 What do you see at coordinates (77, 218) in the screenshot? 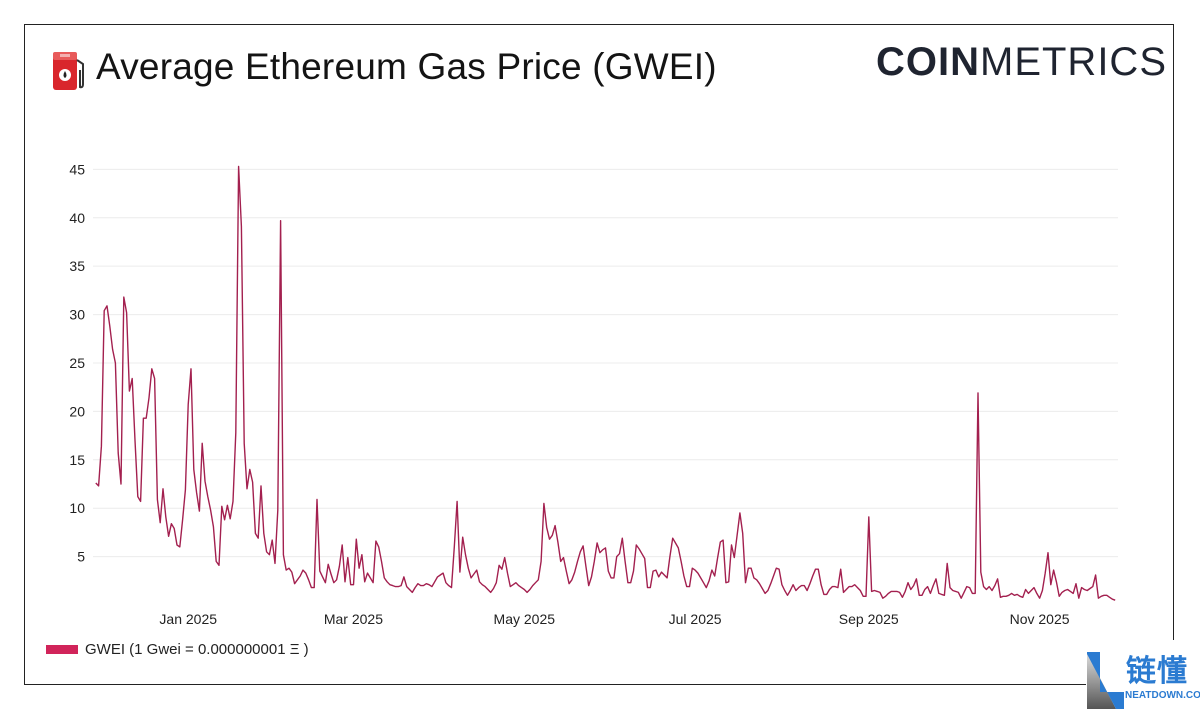
I see `y-tick-label: 40` at bounding box center [77, 218].